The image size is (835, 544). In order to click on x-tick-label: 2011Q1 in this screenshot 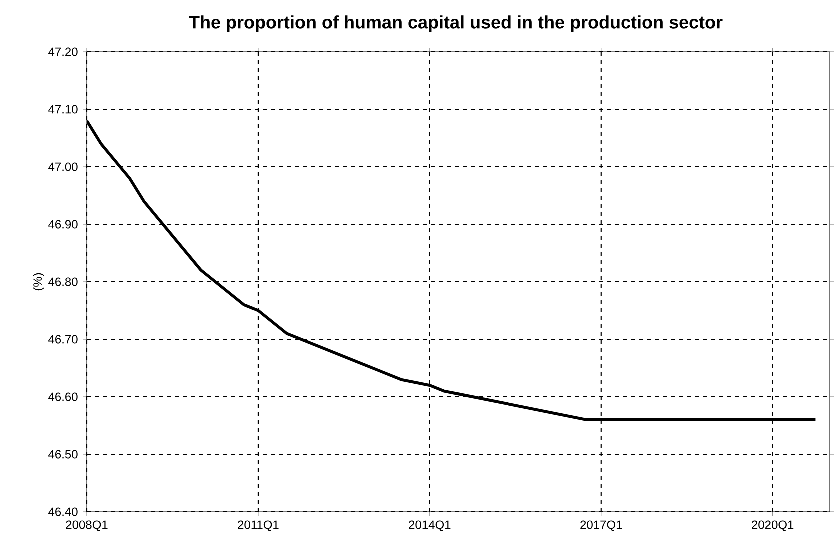, I will do `click(258, 526)`.